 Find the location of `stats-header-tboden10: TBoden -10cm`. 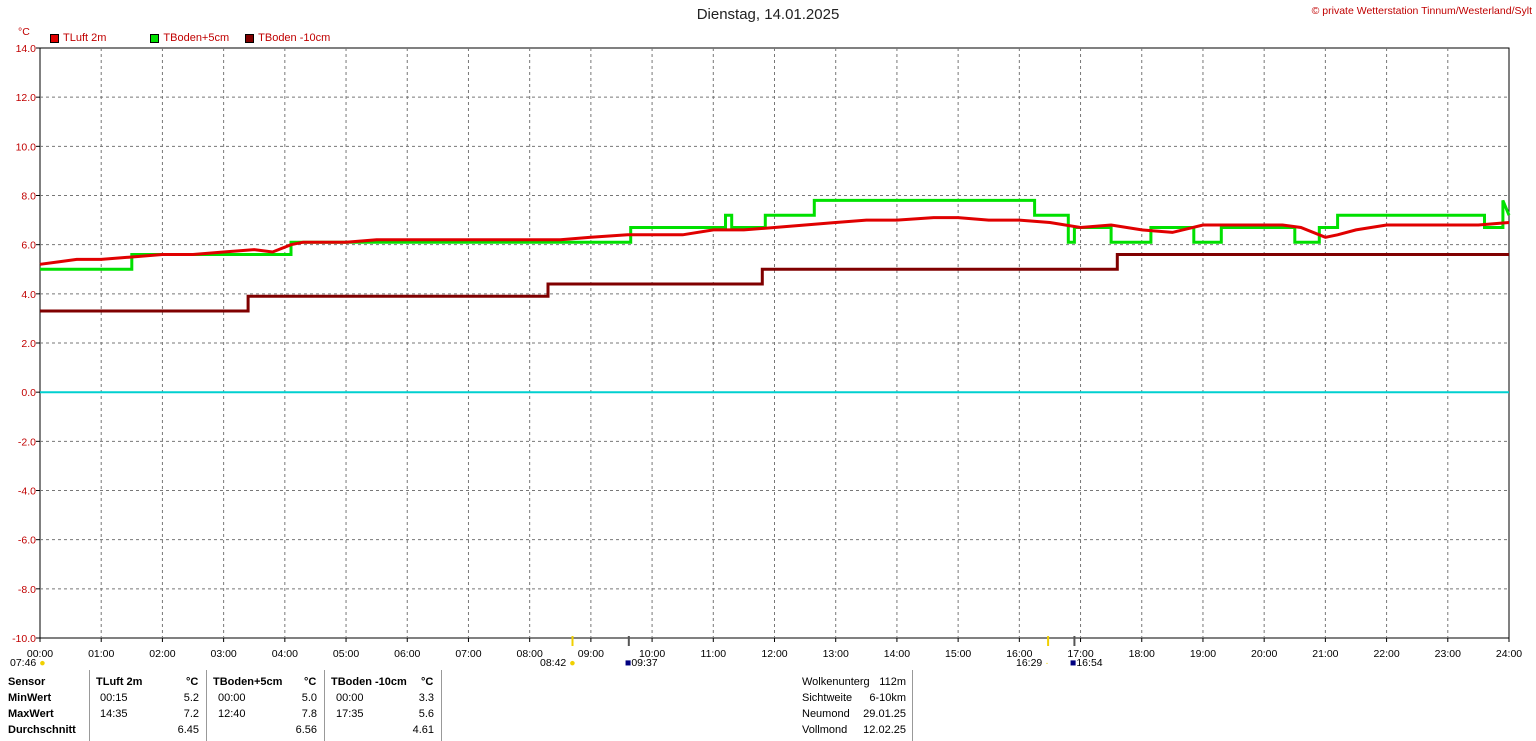

stats-header-tboden10: TBoden -10cm is located at coordinates (369, 682).